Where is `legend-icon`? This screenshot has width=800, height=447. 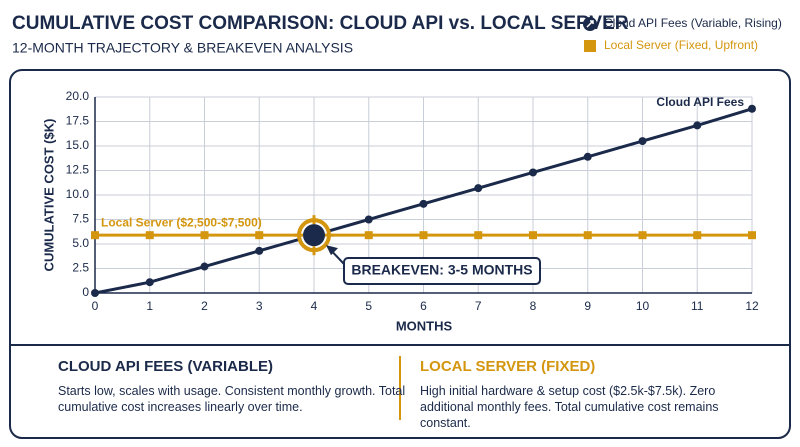
legend-icon is located at coordinates (590, 46).